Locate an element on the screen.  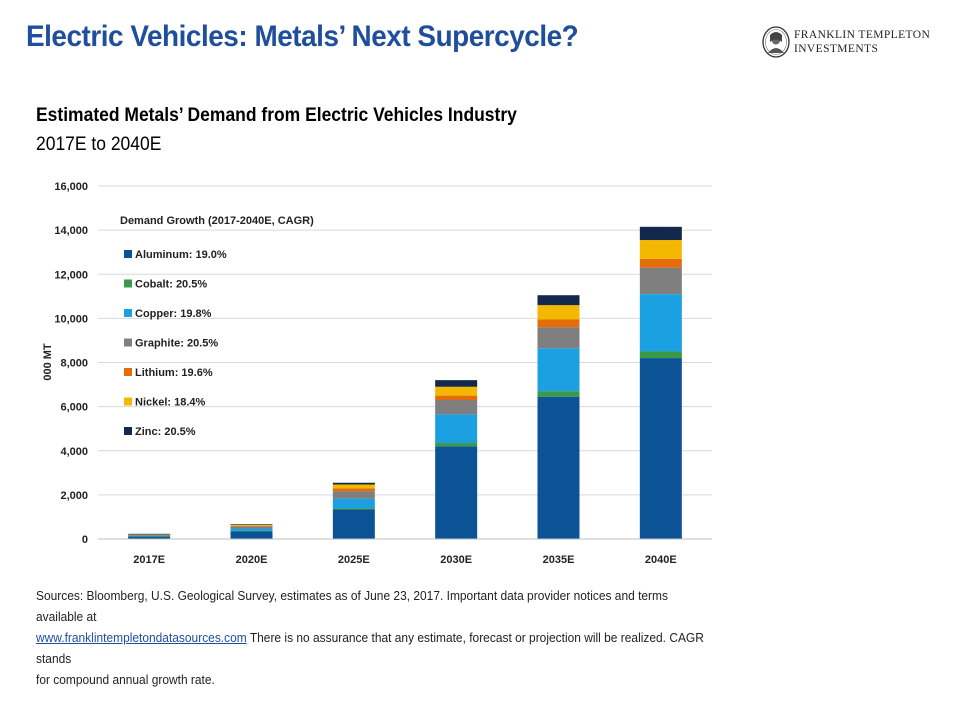
y-tick-label: 2,000 is located at coordinates (74, 496).